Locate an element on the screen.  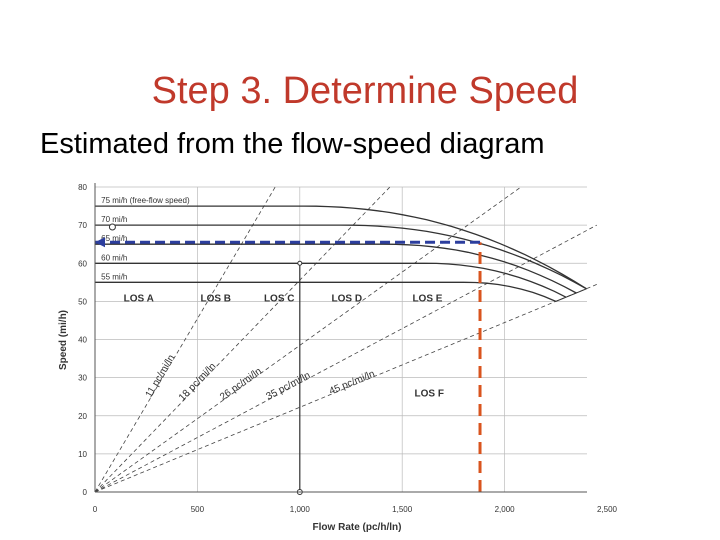
y-tick-label: 70 is located at coordinates (82, 225).